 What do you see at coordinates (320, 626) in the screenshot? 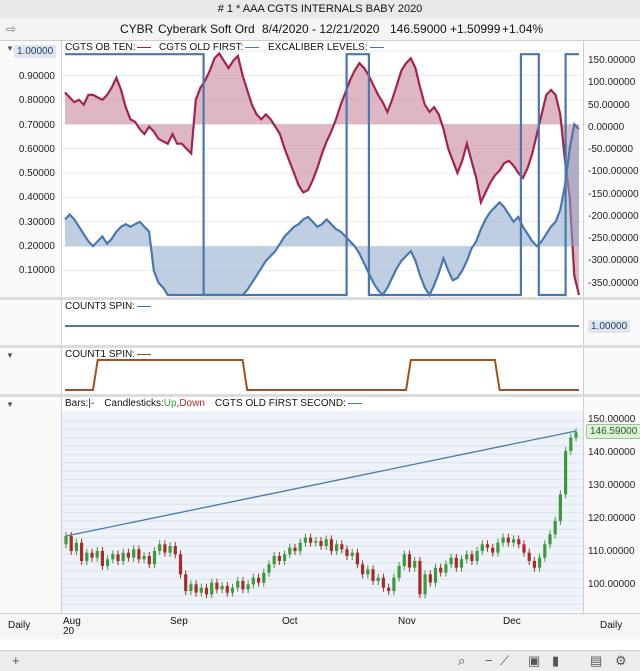
I see `time-axis: Daily Aug 20 Sep Oct Nov Dec Daily` at bounding box center [320, 626].